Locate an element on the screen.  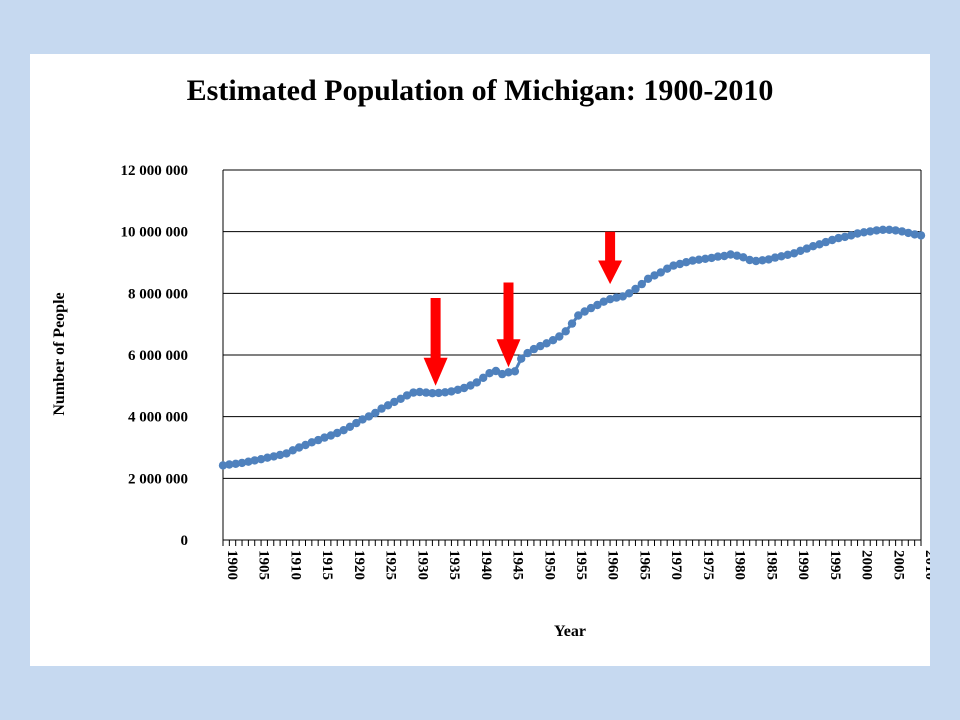
y-tick-label: 4 000 000 is located at coordinates (158, 418).